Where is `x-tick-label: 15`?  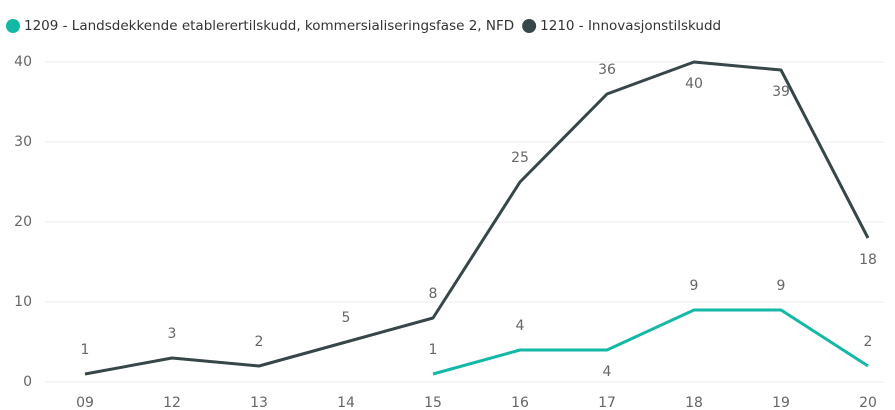
x-tick-label: 15 is located at coordinates (433, 402).